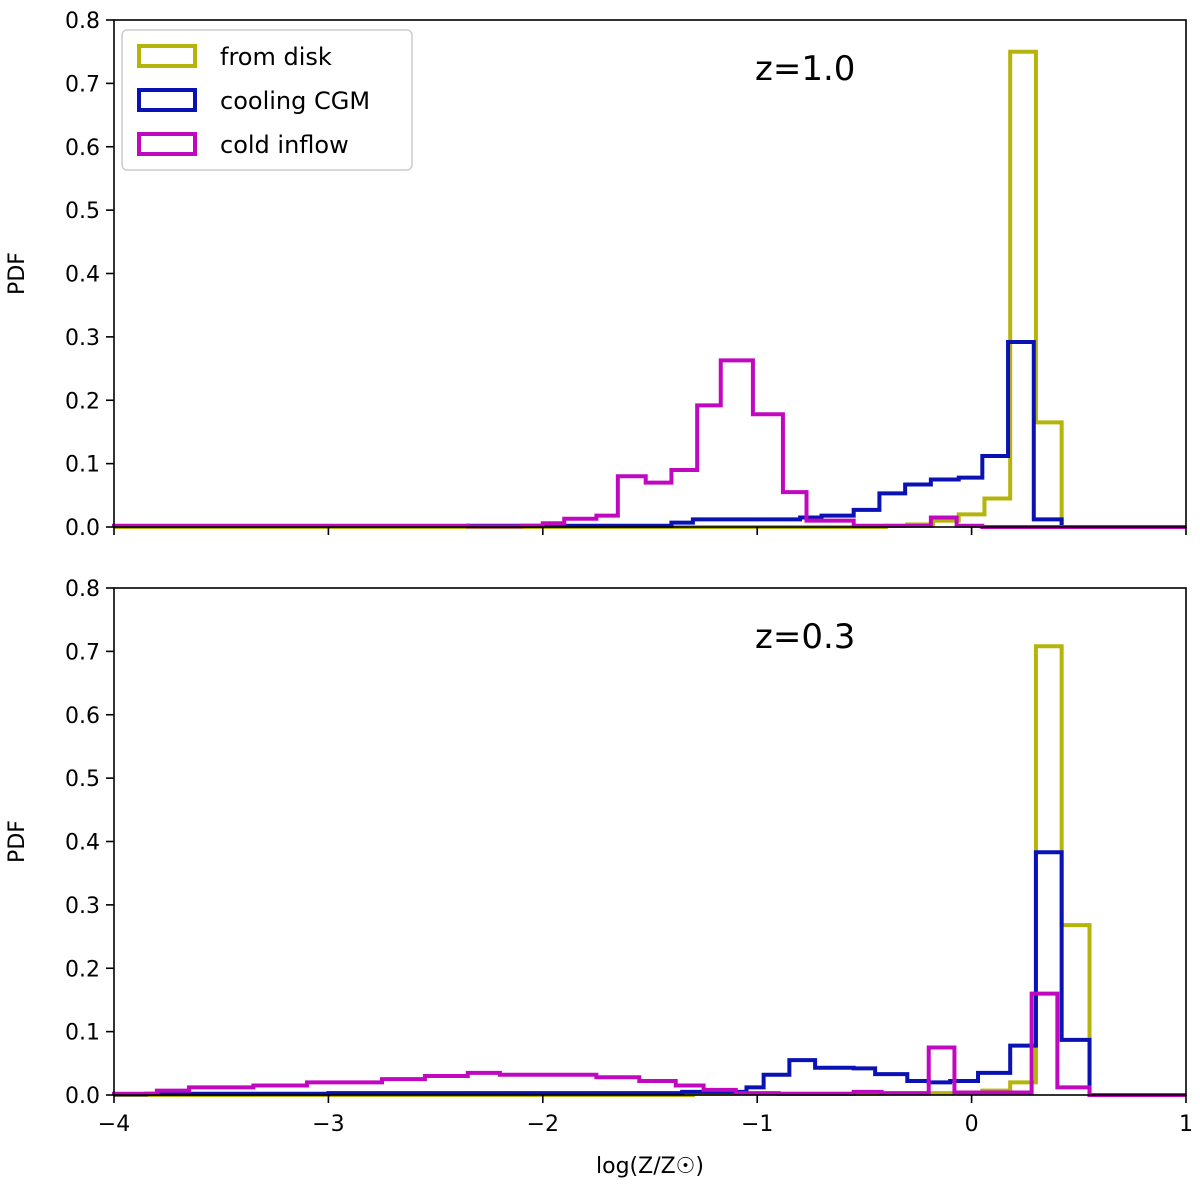  What do you see at coordinates (114, 1124) in the screenshot?
I see `bottom-x-tick-label-0: −4` at bounding box center [114, 1124].